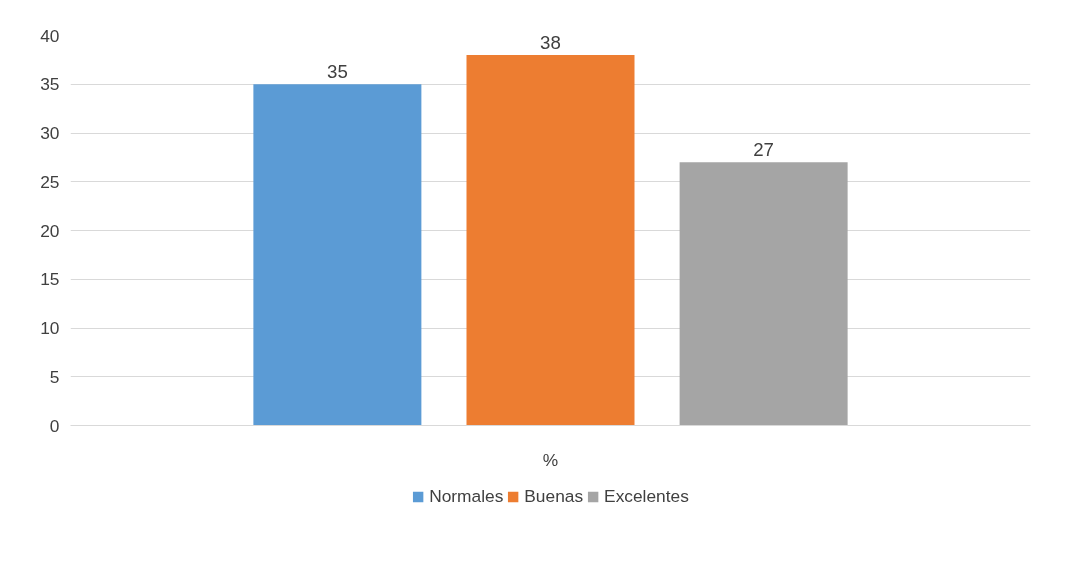 The image size is (1067, 581). I want to click on y-tick-label: 15, so click(50, 279).